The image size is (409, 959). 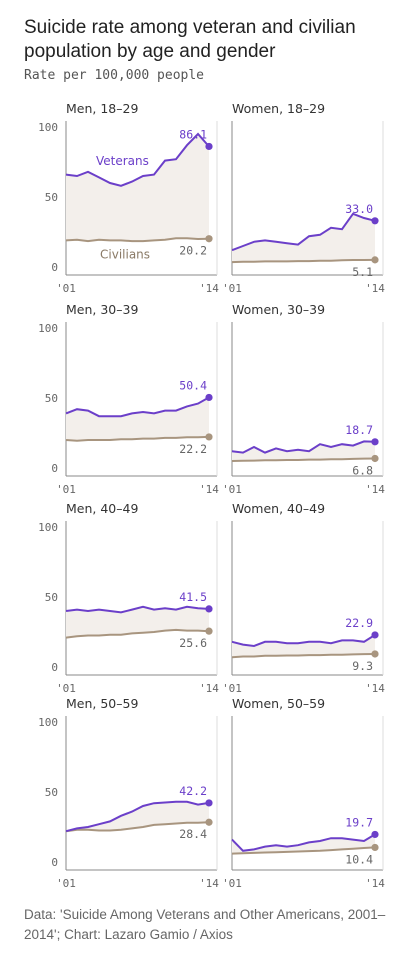 What do you see at coordinates (102, 108) in the screenshot?
I see `panel-title: Men, 18–29` at bounding box center [102, 108].